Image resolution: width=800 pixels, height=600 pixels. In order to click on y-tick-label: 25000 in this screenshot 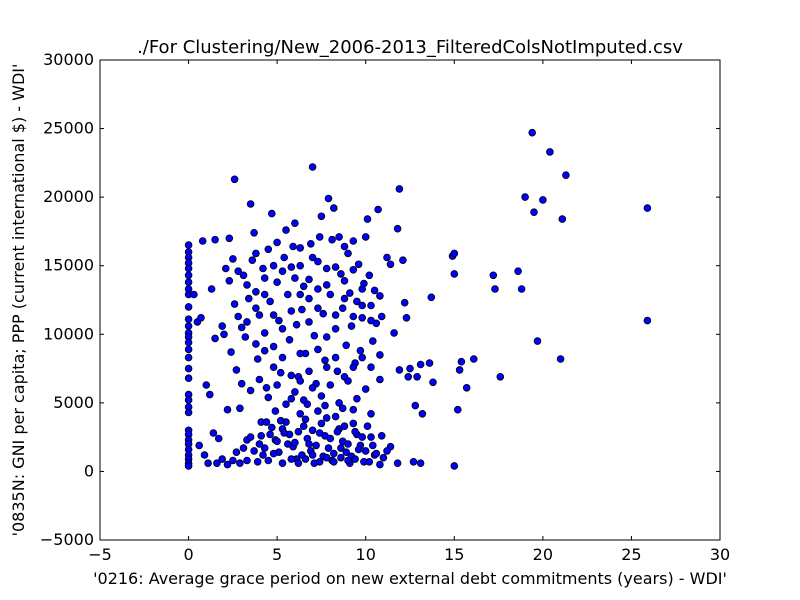, I will do `click(68, 128)`.